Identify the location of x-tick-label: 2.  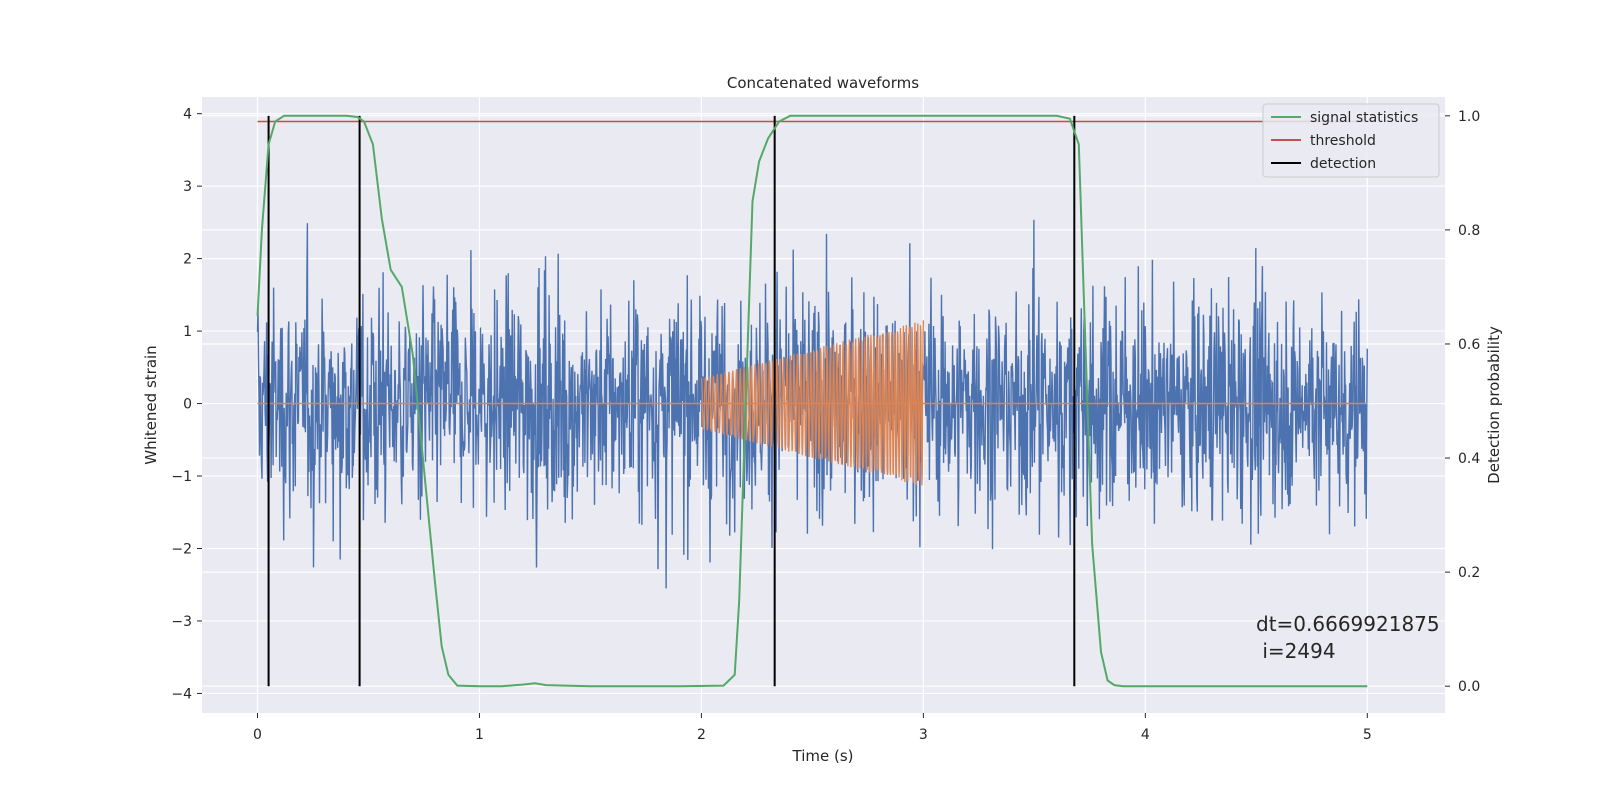
(701, 735).